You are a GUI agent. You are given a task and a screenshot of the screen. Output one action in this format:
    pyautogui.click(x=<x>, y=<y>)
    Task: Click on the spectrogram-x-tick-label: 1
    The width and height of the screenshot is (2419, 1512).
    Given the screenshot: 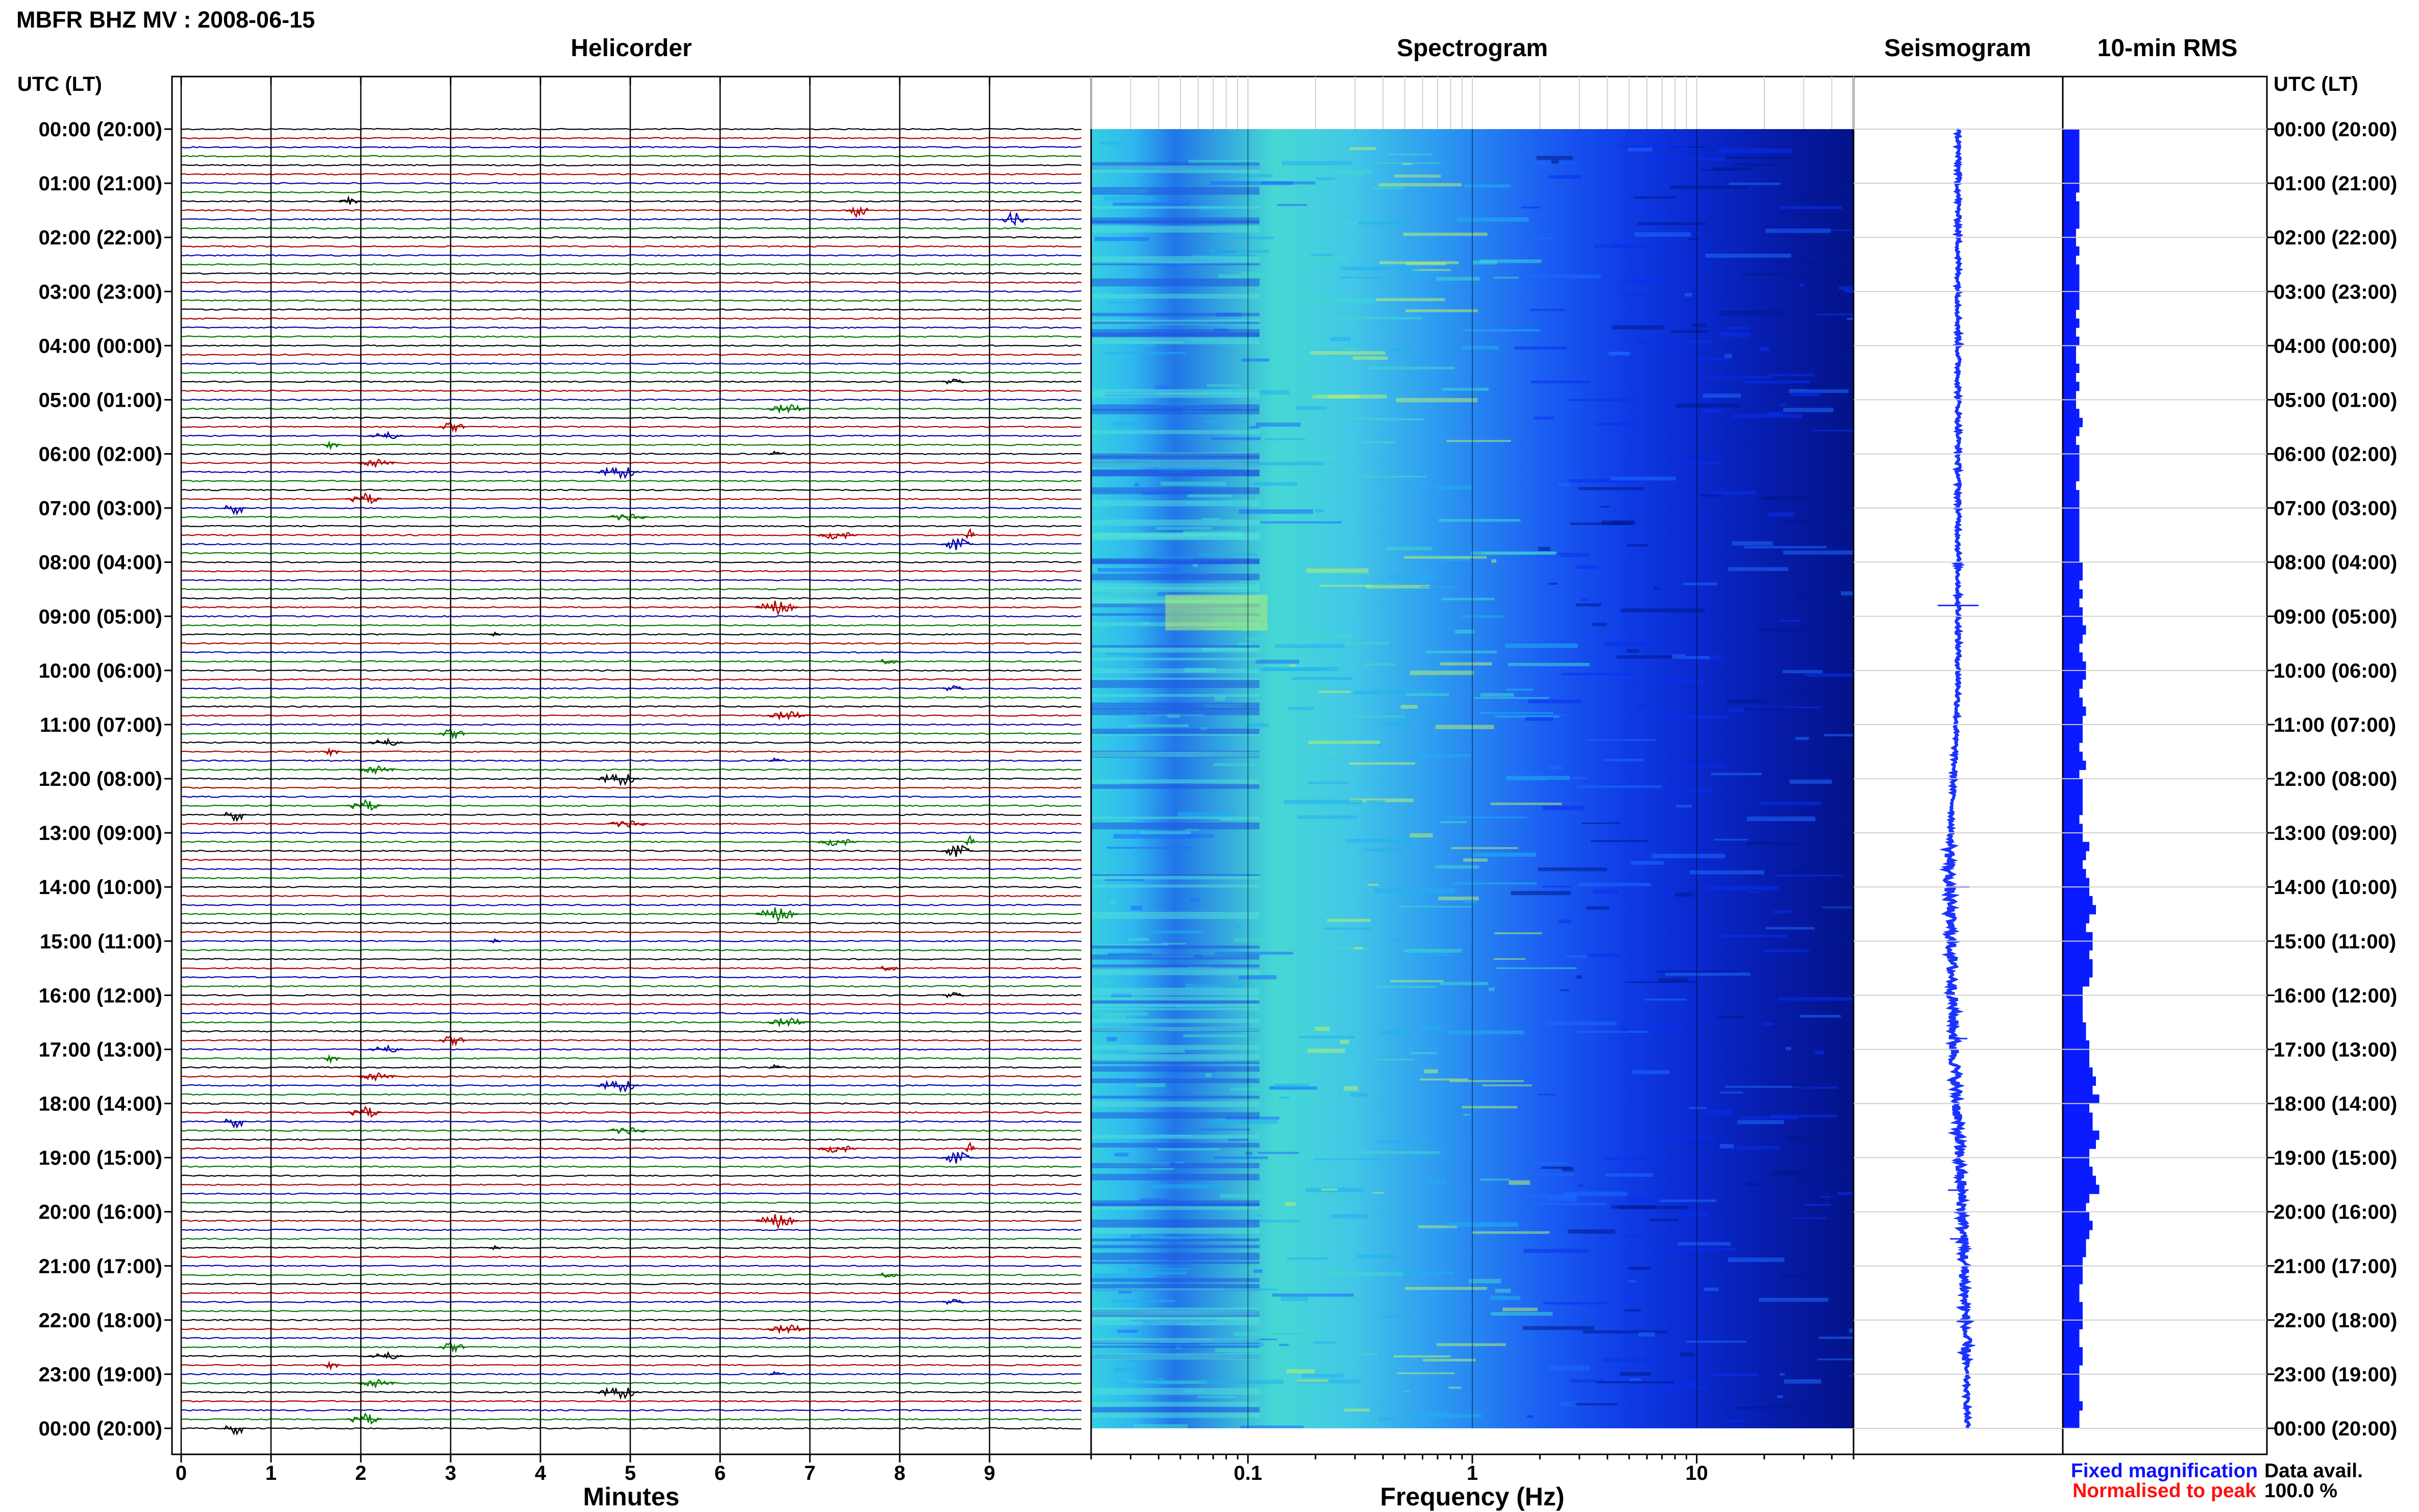 What is the action you would take?
    pyautogui.click(x=1472, y=1473)
    